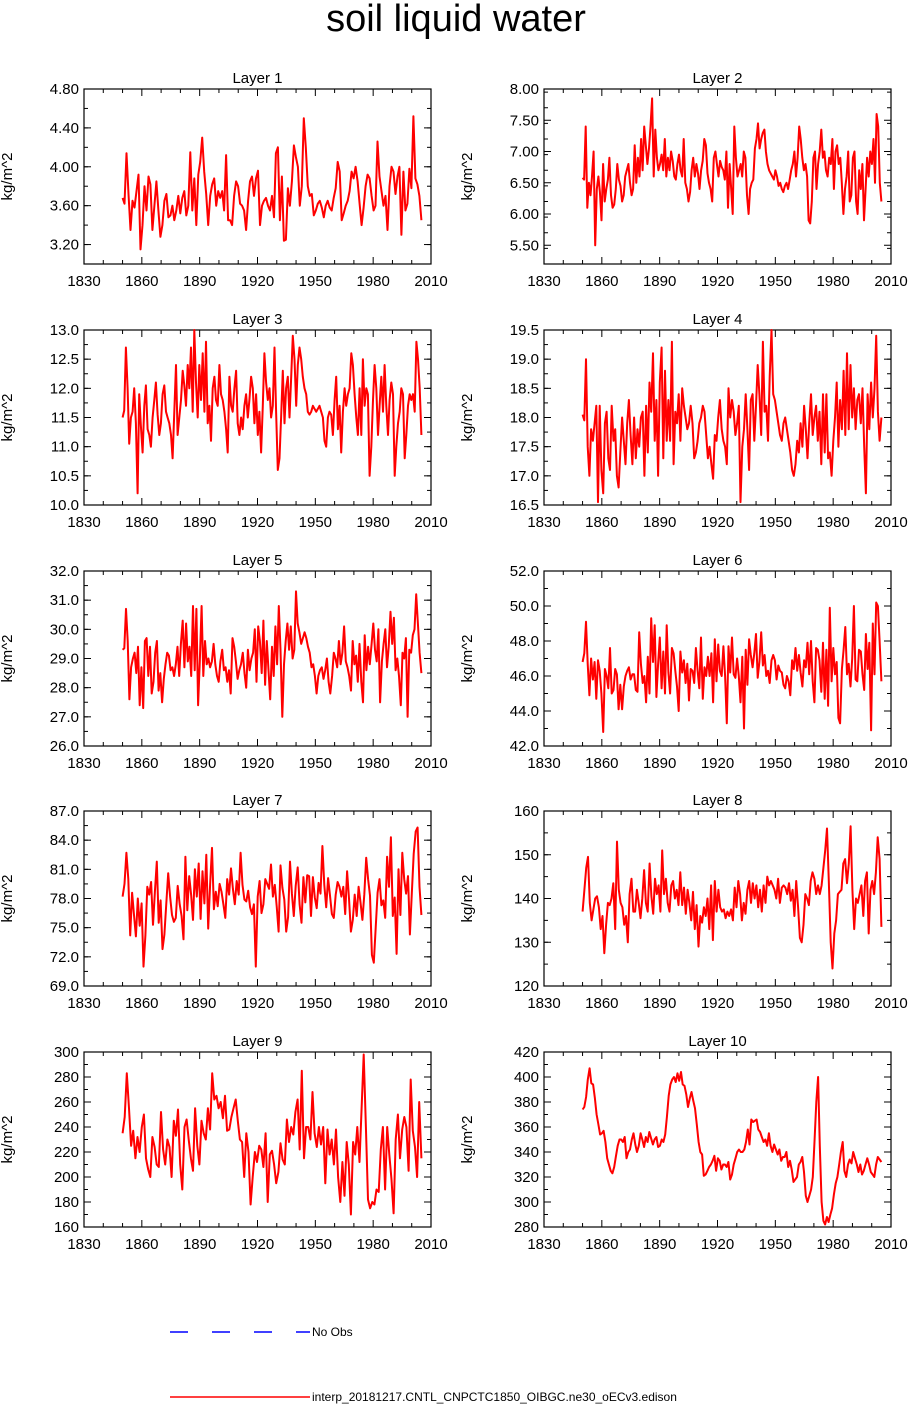 The width and height of the screenshot is (912, 1406). I want to click on y-tick-label: 19.0, so click(524, 359).